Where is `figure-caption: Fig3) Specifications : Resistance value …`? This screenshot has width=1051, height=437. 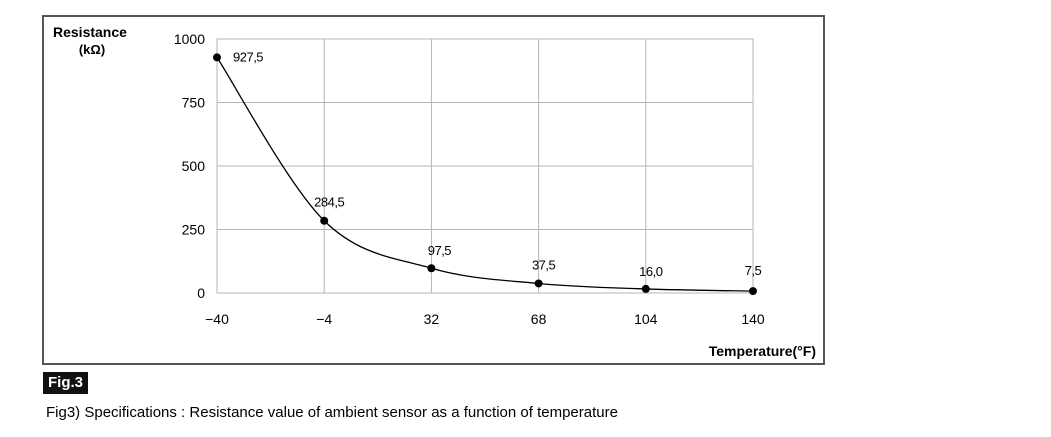 figure-caption: Fig3) Specifications : Resistance value … is located at coordinates (332, 412).